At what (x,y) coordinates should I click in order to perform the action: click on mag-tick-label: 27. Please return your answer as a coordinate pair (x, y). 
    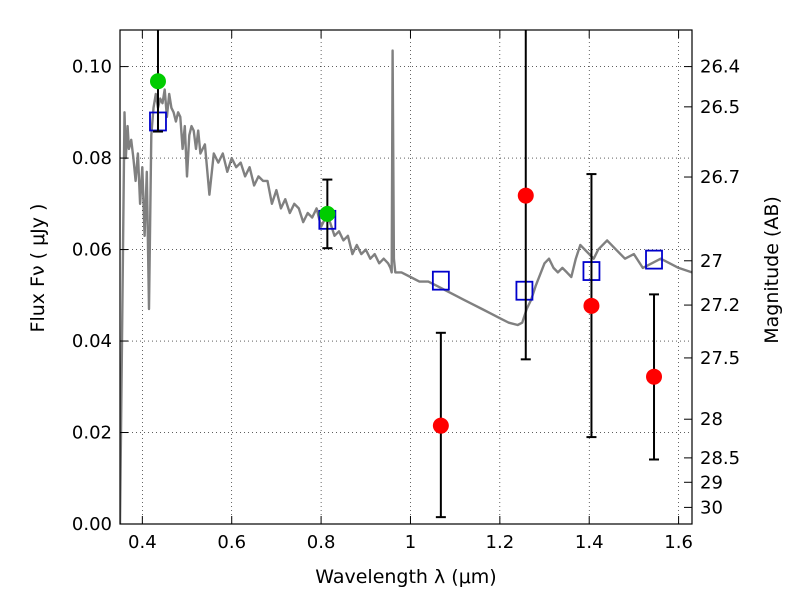
    Looking at the image, I should click on (711, 261).